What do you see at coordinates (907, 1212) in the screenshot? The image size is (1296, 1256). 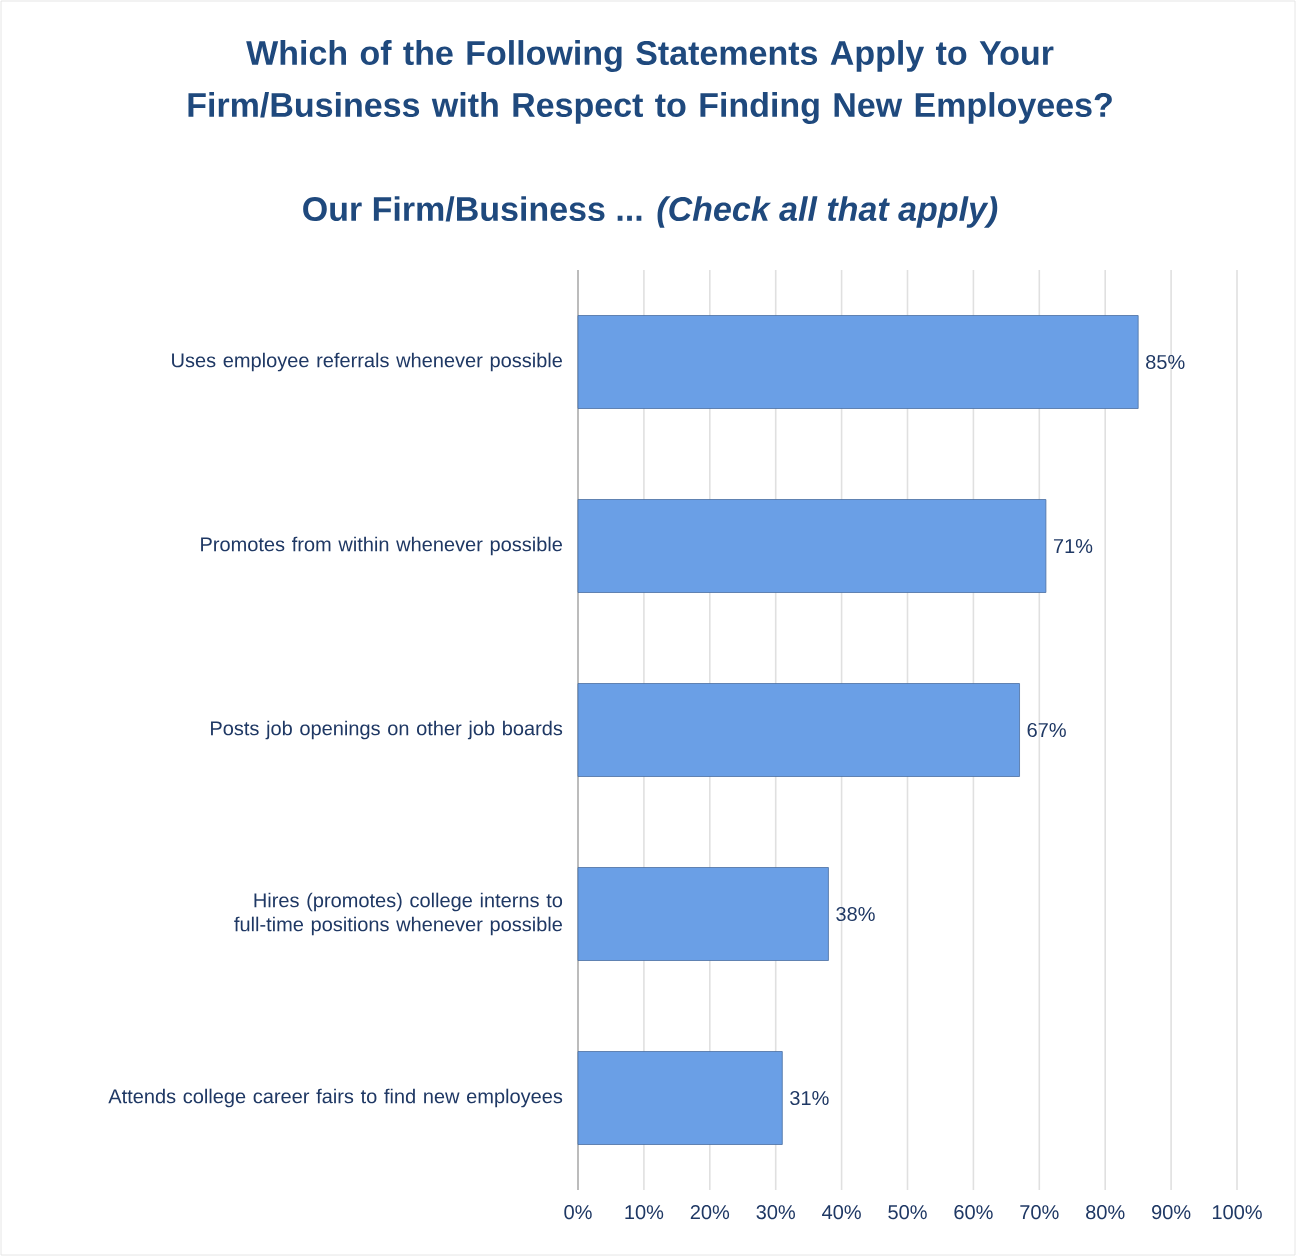 I see `x-tick-label: 50%` at bounding box center [907, 1212].